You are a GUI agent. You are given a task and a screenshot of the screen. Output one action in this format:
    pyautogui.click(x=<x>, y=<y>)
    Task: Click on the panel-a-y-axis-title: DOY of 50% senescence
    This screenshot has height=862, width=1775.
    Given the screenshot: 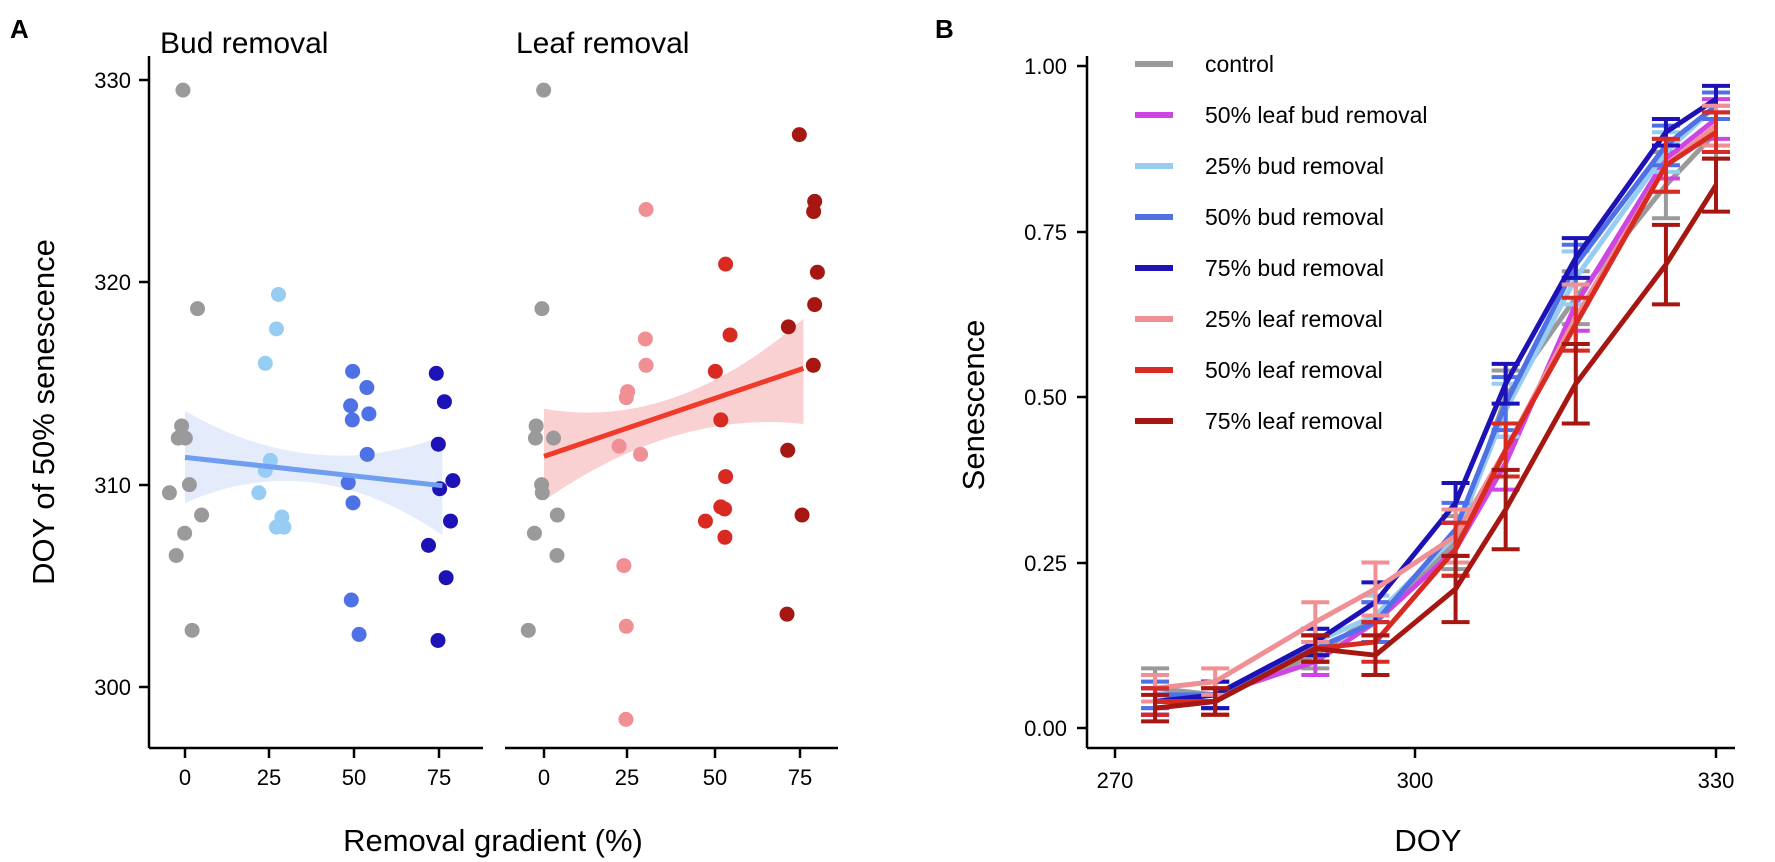 What is the action you would take?
    pyautogui.click(x=43, y=412)
    